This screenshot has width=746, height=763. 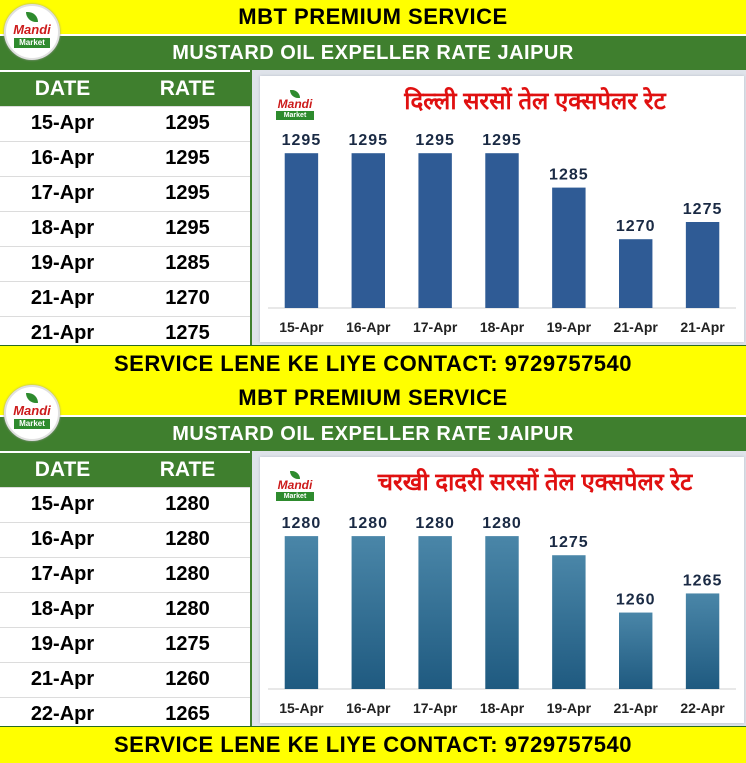 What do you see at coordinates (125, 123) in the screenshot?
I see `table-row: 15-Apr 1295` at bounding box center [125, 123].